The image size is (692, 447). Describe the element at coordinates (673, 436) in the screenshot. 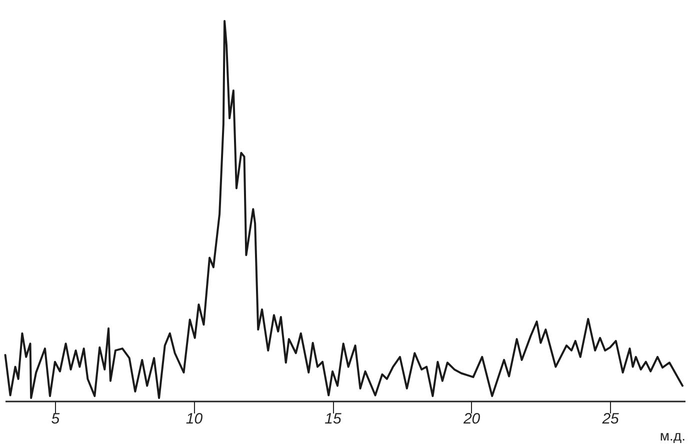

I see `x-axis-title: м.д.` at that location.